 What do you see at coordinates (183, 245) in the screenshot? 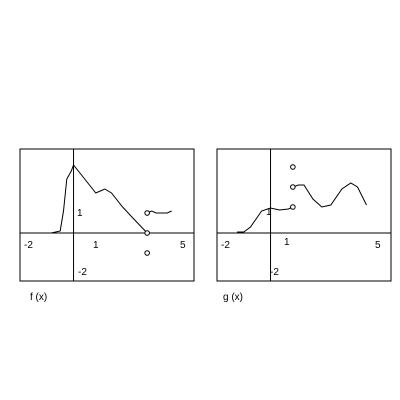
I see `f-x-tick-5: 5` at bounding box center [183, 245].